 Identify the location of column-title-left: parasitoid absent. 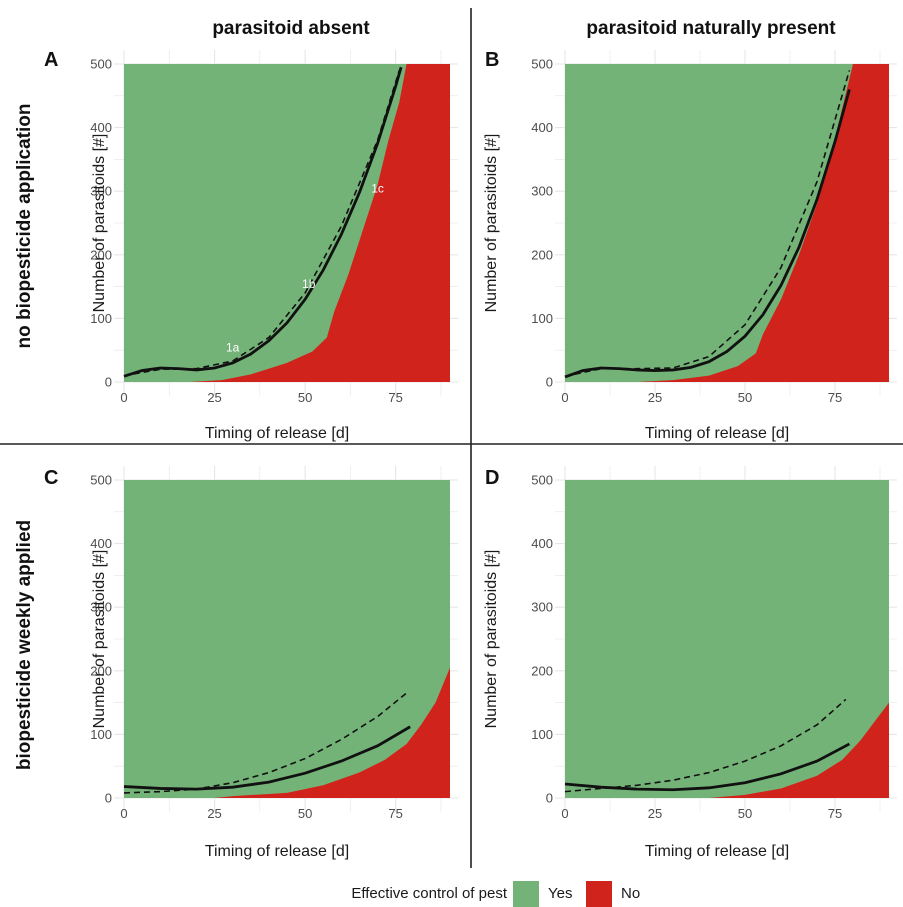
(291, 28).